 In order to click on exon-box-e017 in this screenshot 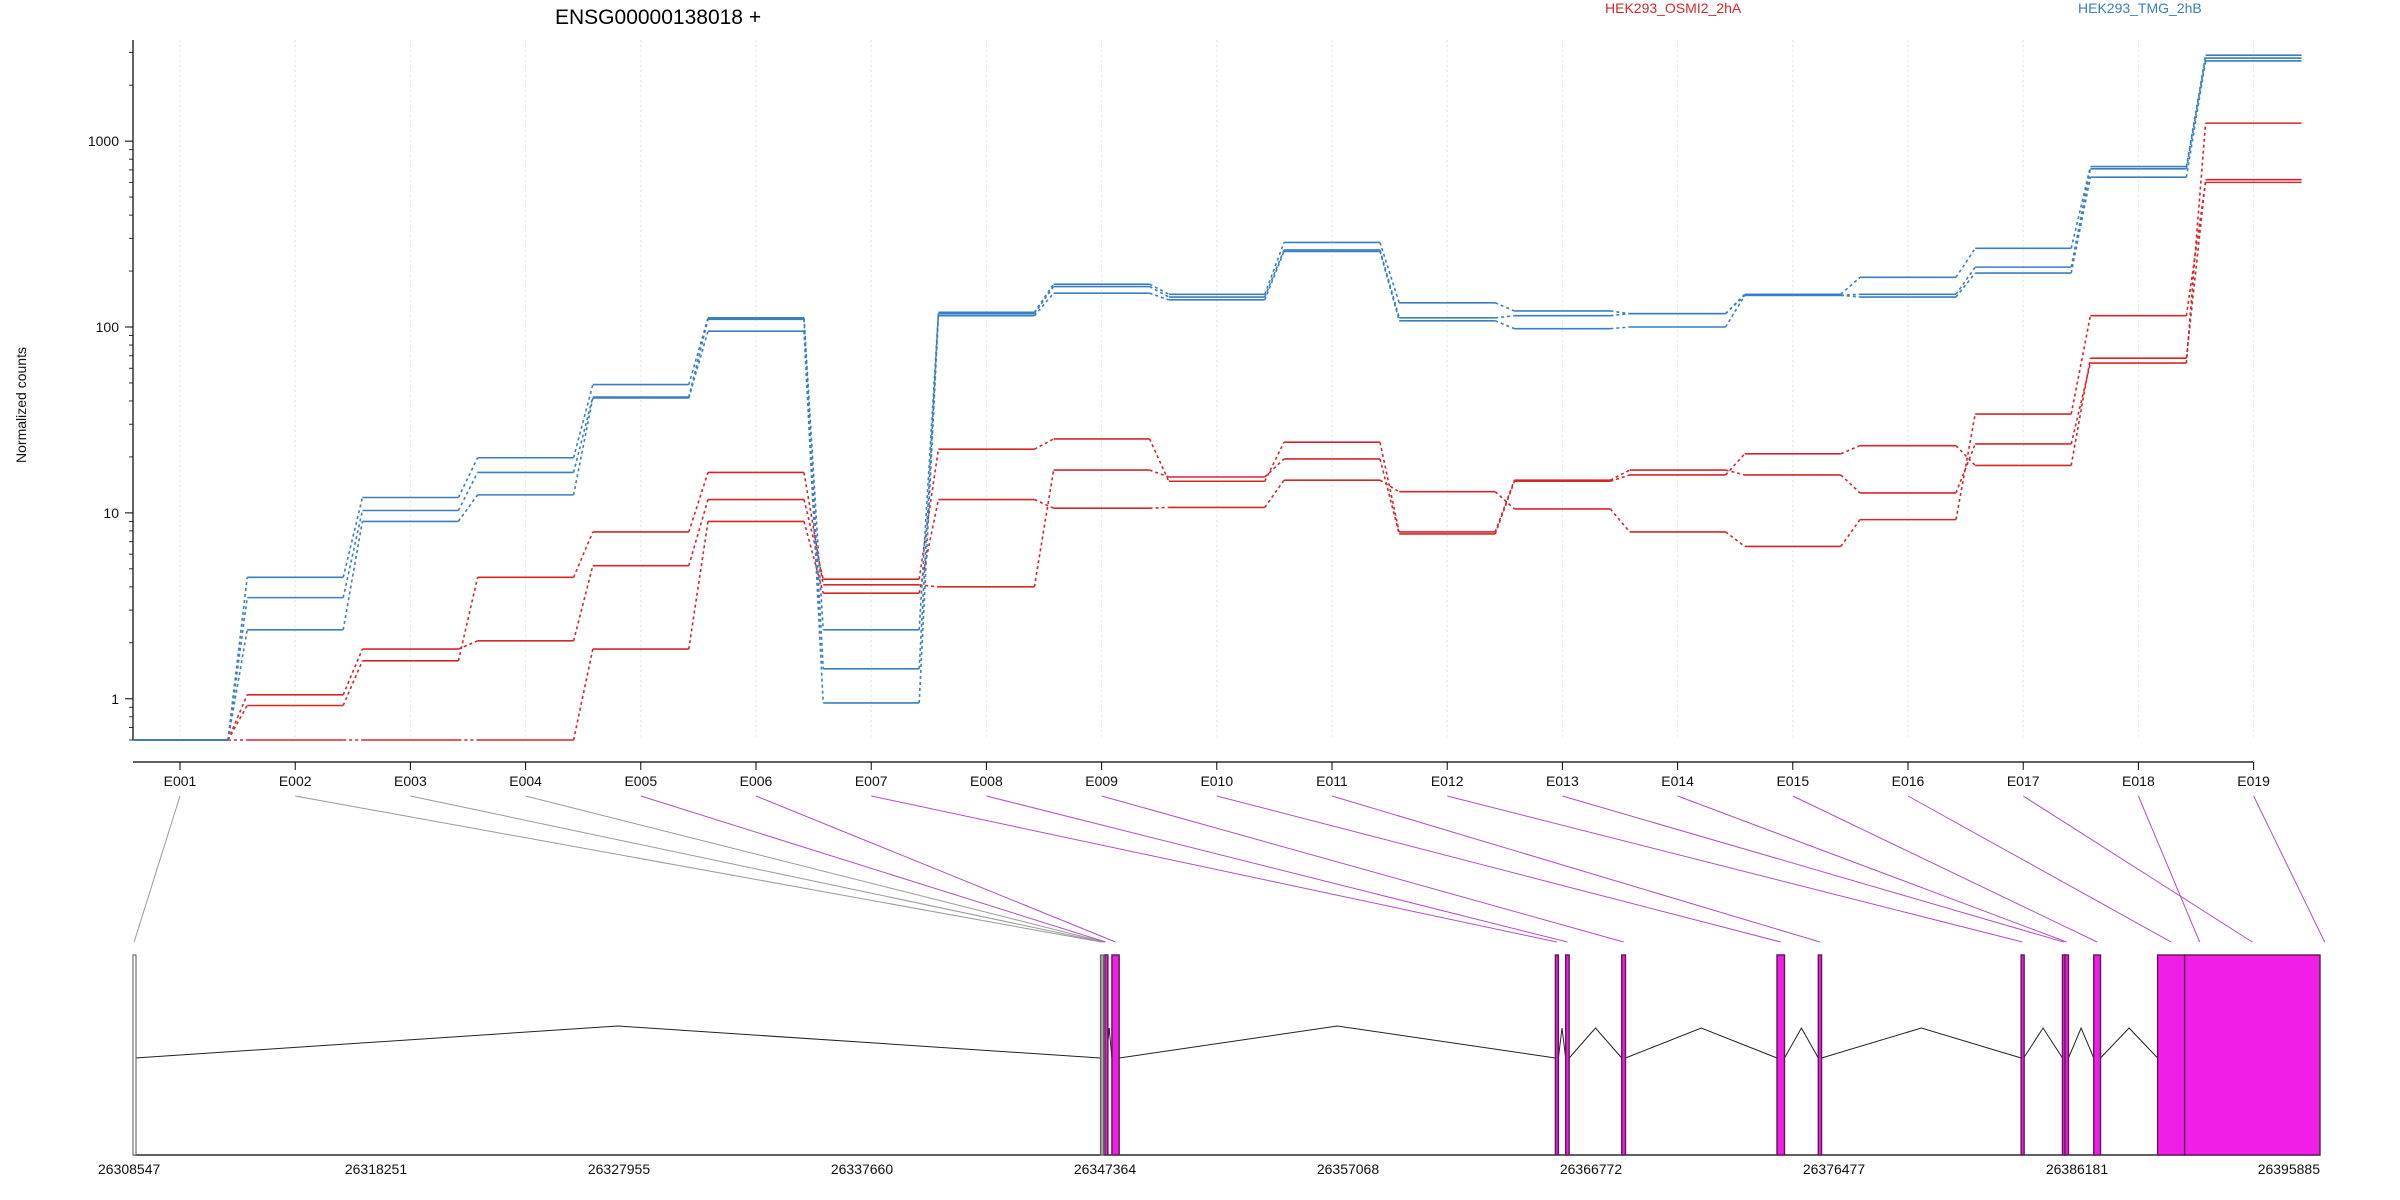, I will do `click(2252, 1055)`.